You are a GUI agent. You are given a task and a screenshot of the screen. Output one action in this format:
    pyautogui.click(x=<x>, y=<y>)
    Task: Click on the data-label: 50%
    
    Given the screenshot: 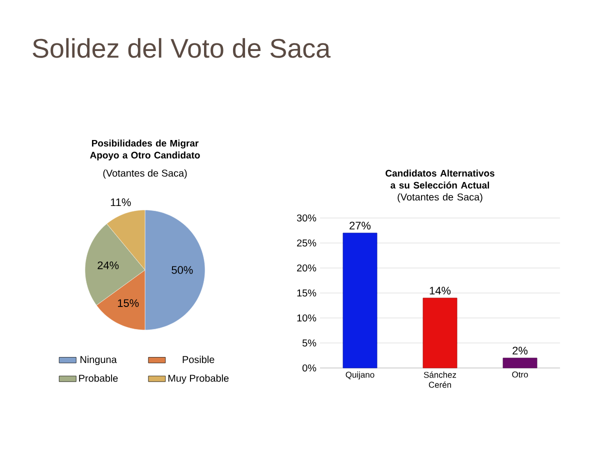 What is the action you would take?
    pyautogui.click(x=182, y=270)
    